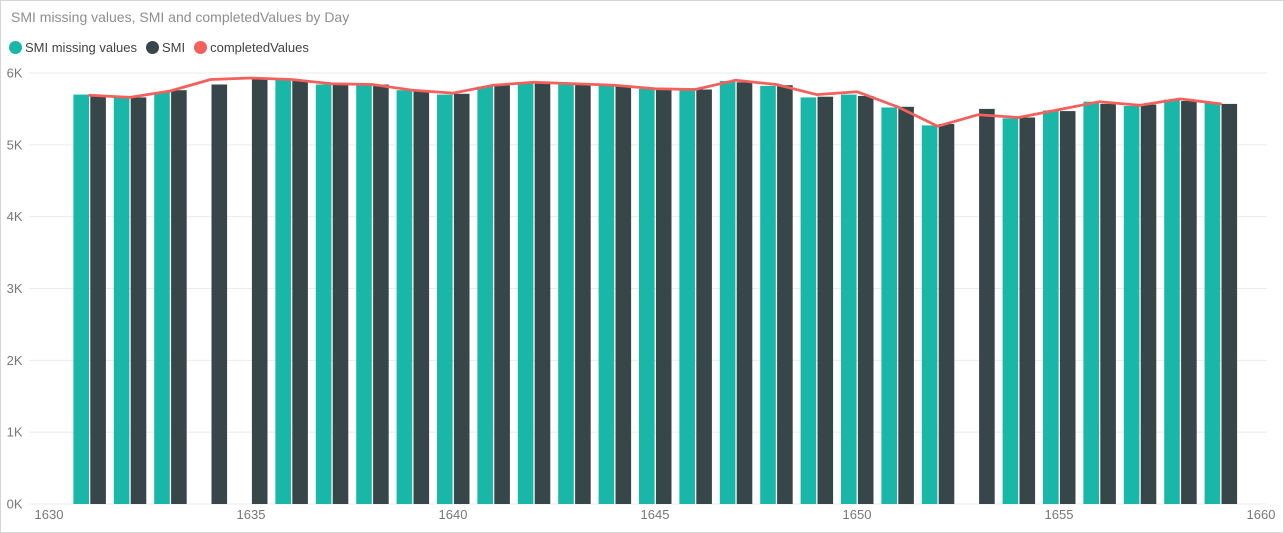  Describe the element at coordinates (15, 216) in the screenshot. I see `y-tick-label: 4K` at that location.